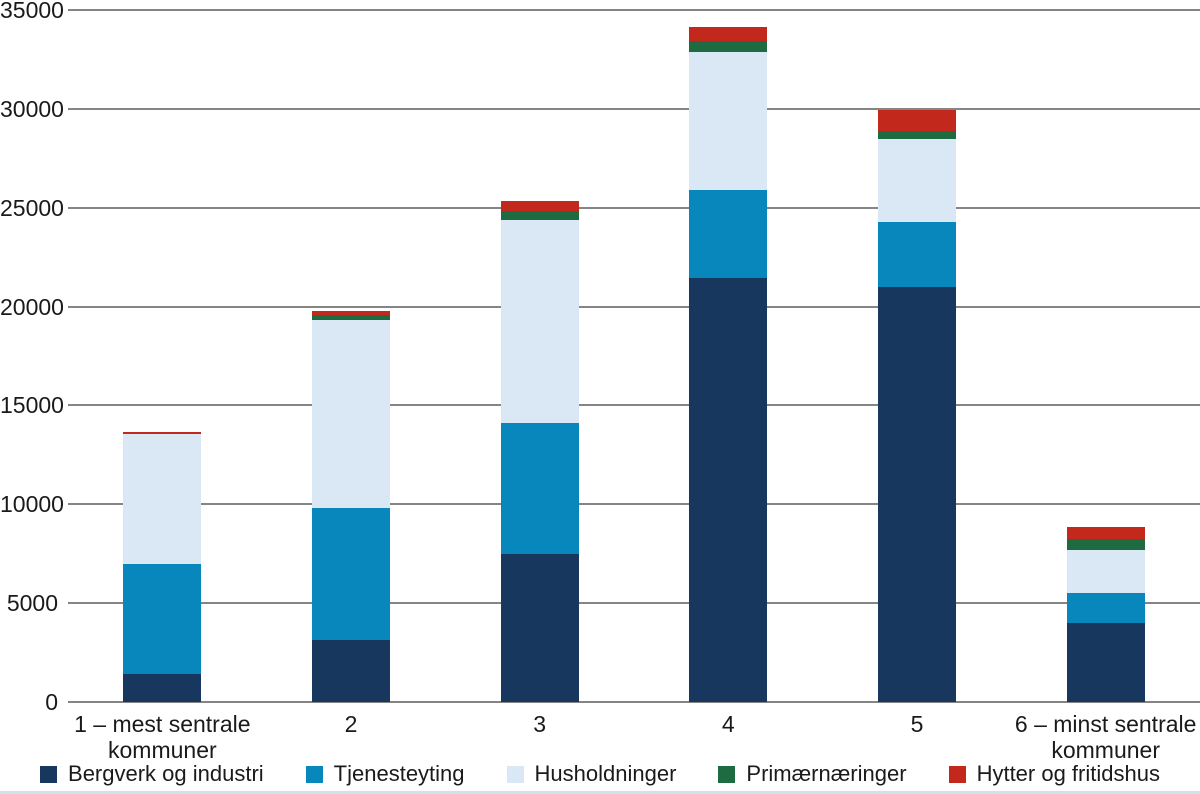 Image resolution: width=1200 pixels, height=794 pixels. Describe the element at coordinates (166, 773) in the screenshot. I see `legend-label: Bergverk og industri` at that location.